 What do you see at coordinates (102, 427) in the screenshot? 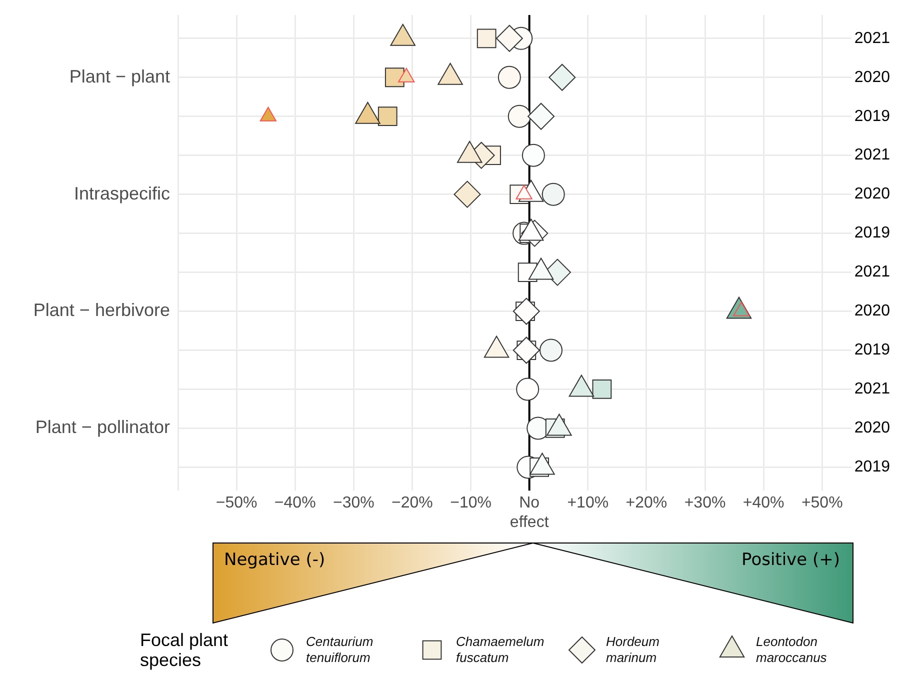
I see `text: Plant − pollinator` at bounding box center [102, 427].